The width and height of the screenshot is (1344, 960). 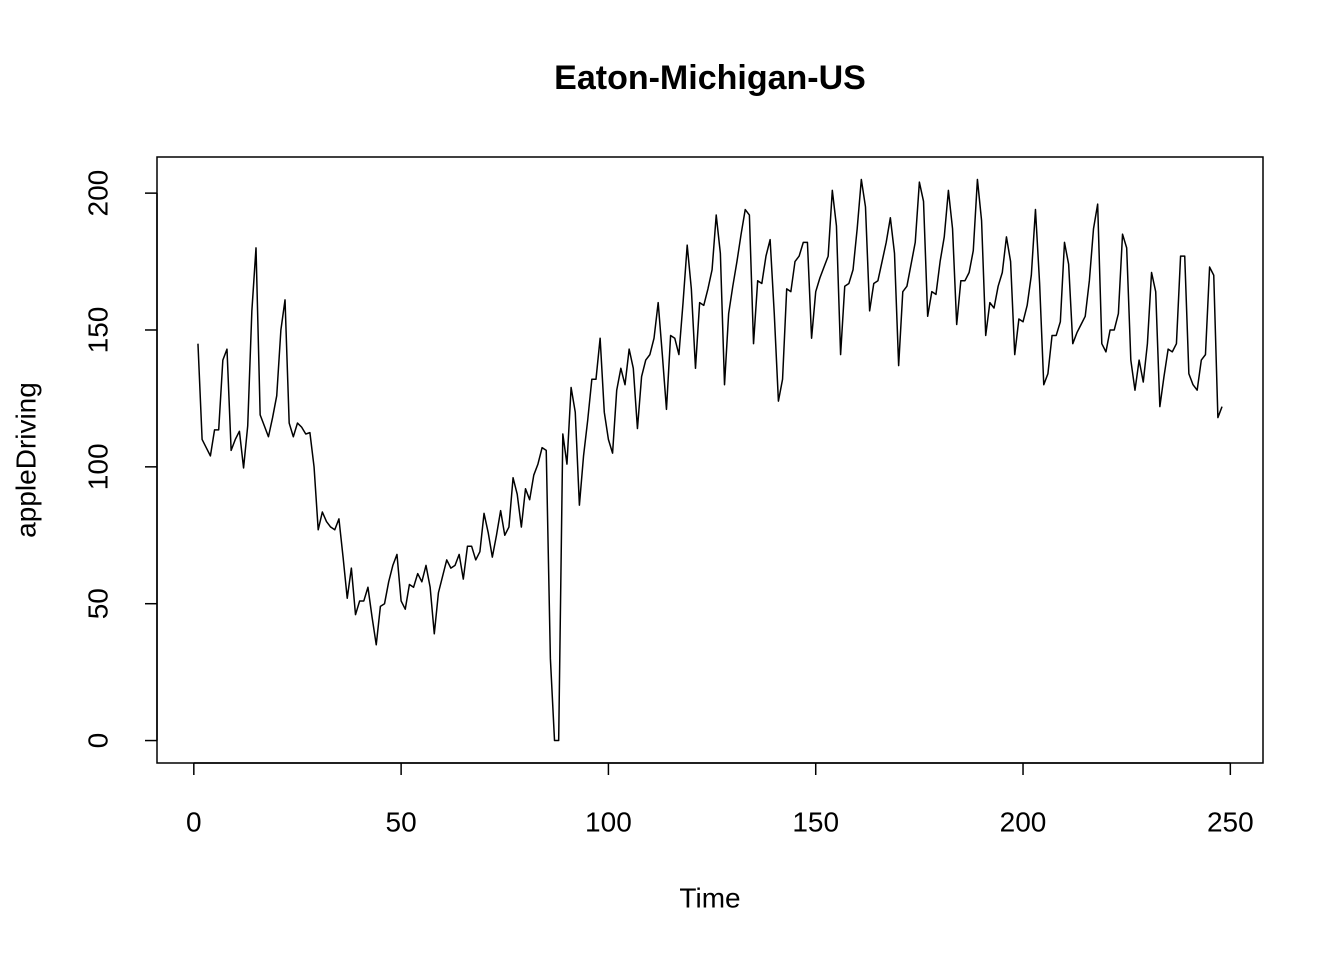 I want to click on x-tick-label: 0, so click(x=194, y=821).